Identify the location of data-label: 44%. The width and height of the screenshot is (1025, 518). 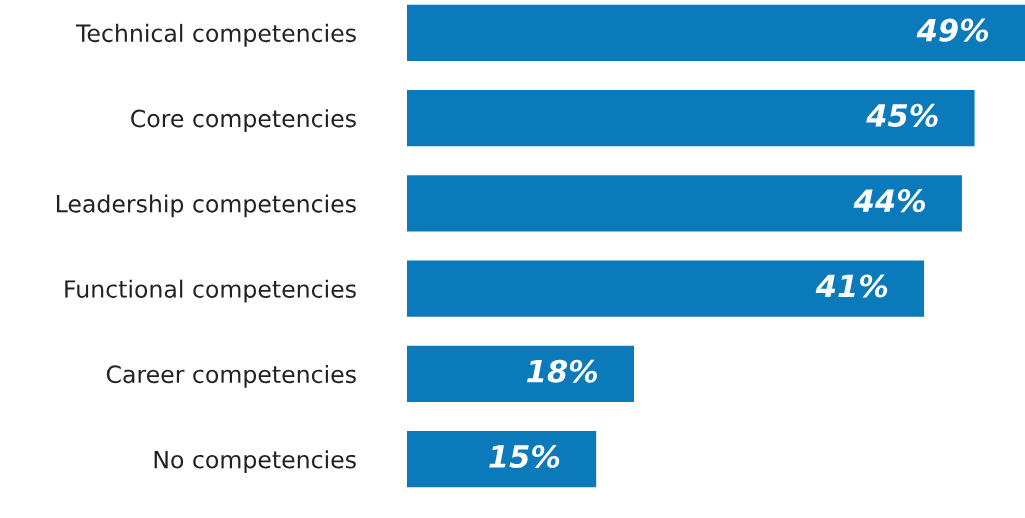
(889, 201).